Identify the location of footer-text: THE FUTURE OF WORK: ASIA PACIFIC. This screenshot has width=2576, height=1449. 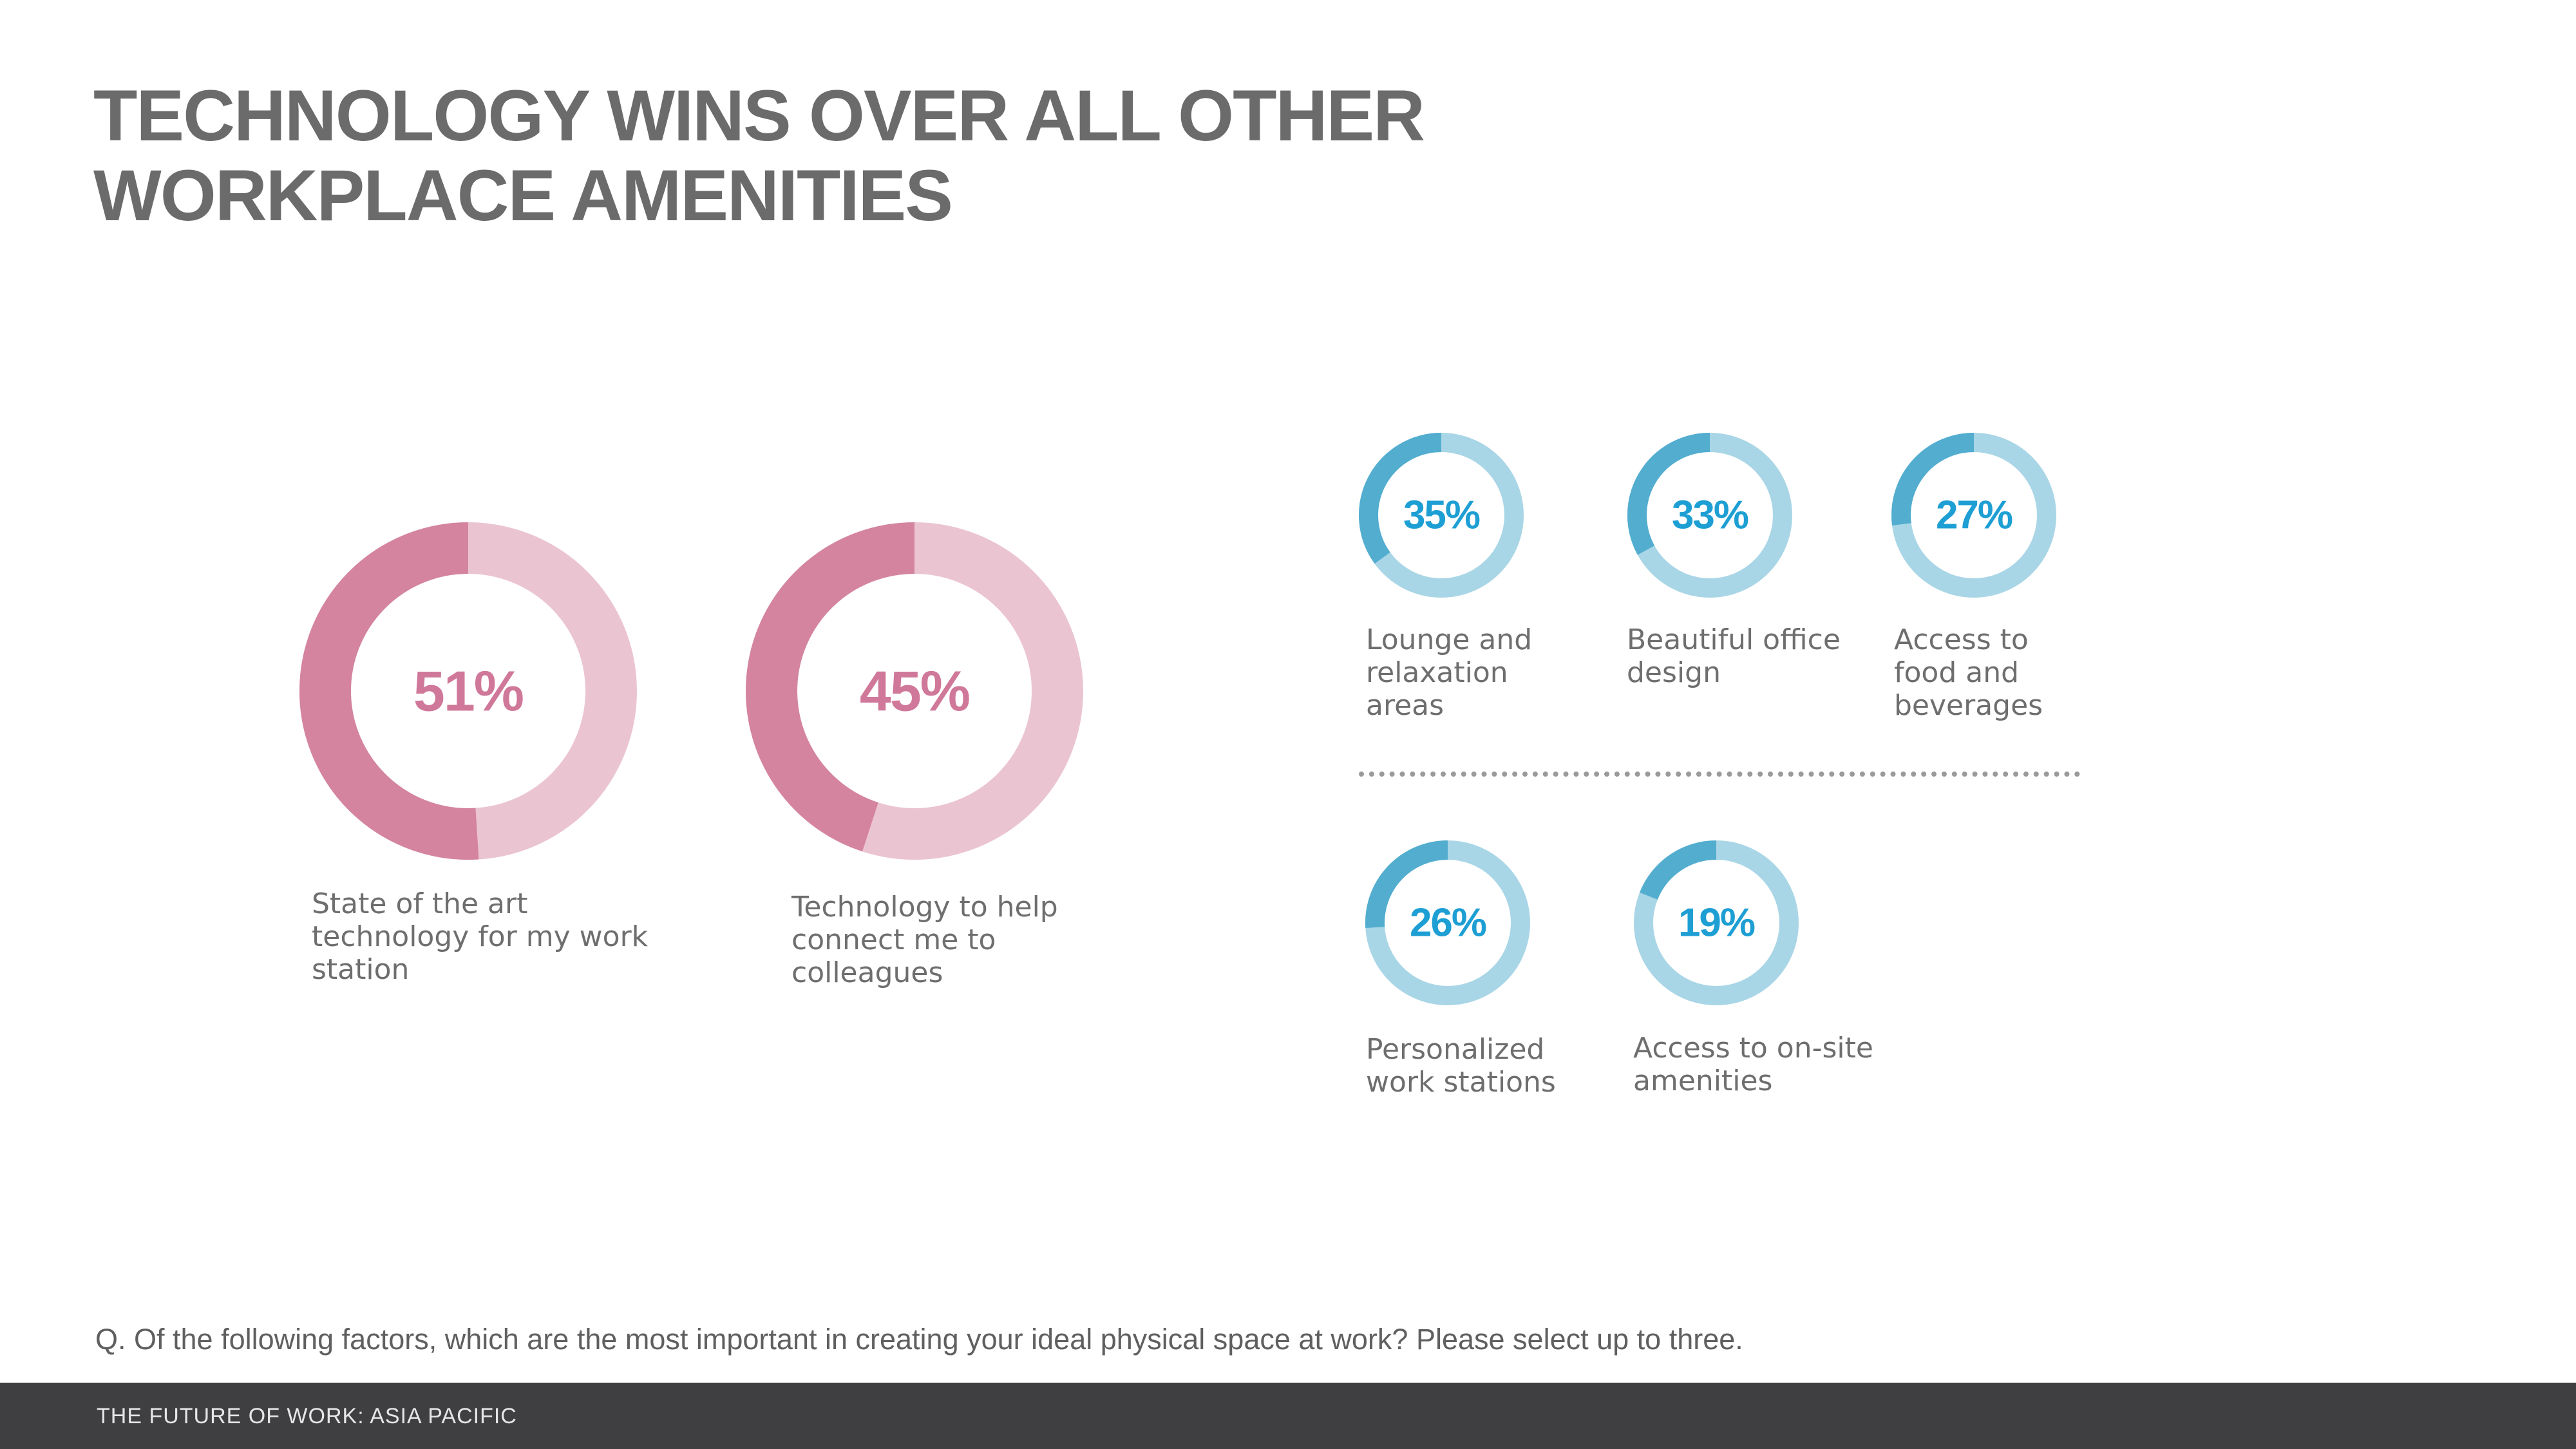
(307, 1416).